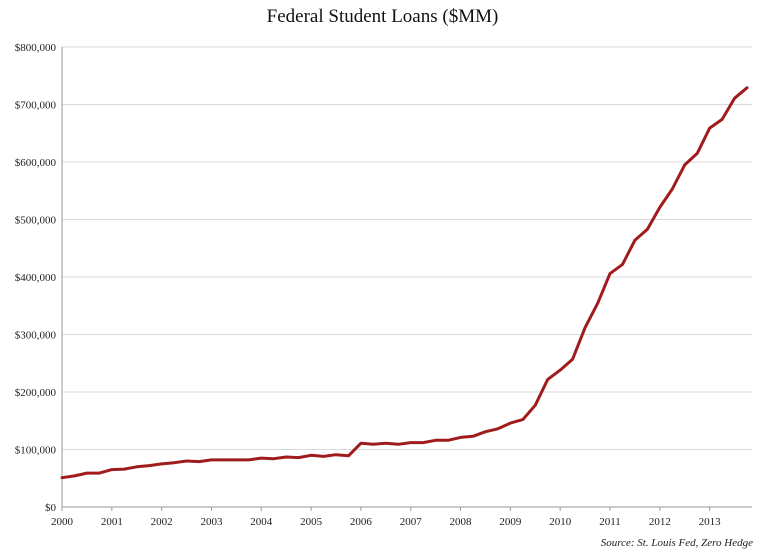 This screenshot has width=765, height=557. I want to click on x-tick-label: 2008, so click(461, 522).